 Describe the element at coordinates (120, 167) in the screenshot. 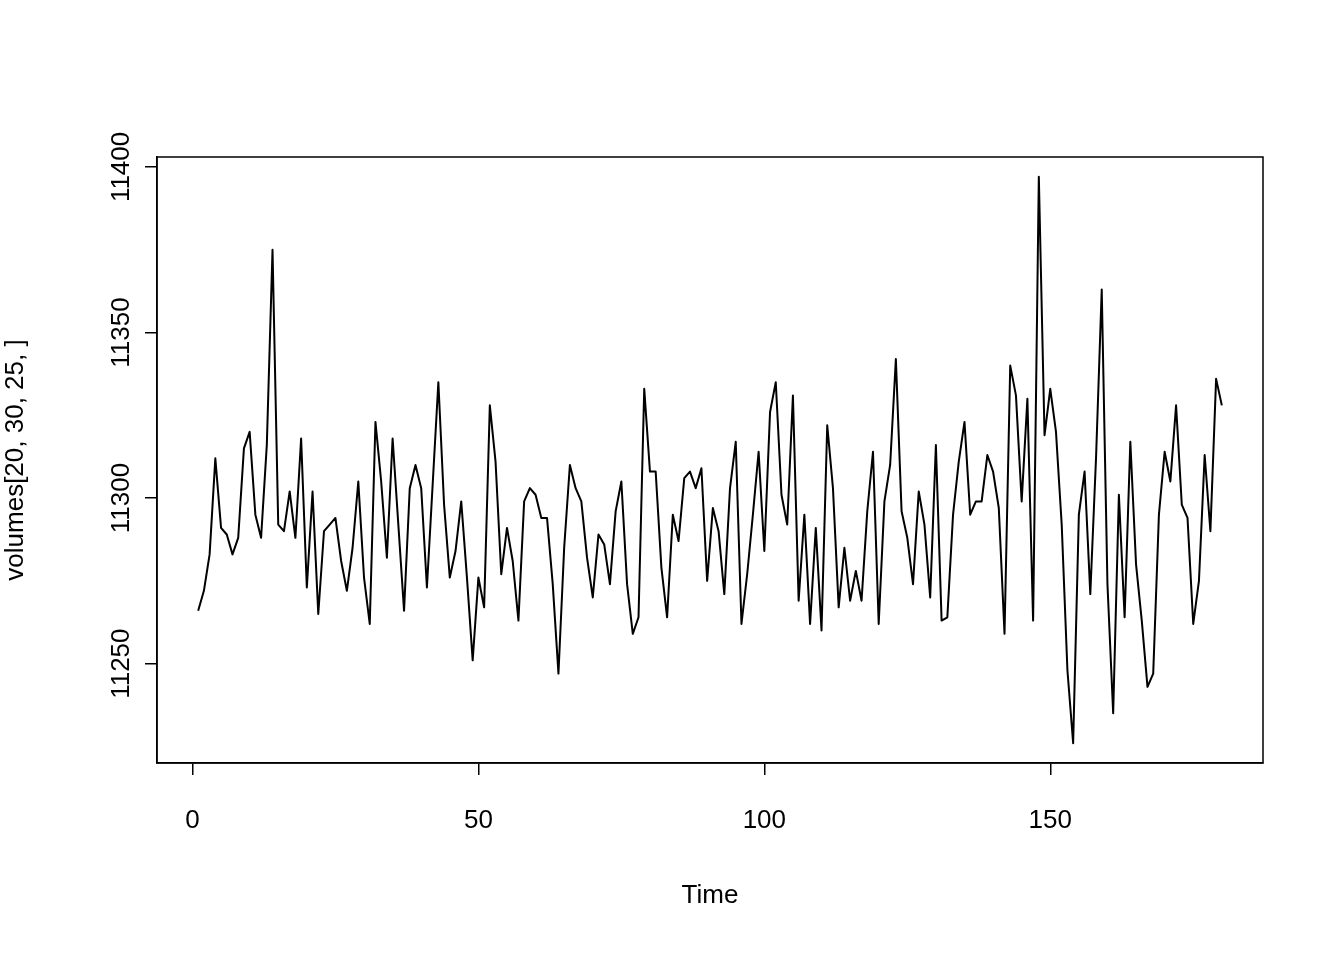

I see `y-tick-label: 11400` at that location.